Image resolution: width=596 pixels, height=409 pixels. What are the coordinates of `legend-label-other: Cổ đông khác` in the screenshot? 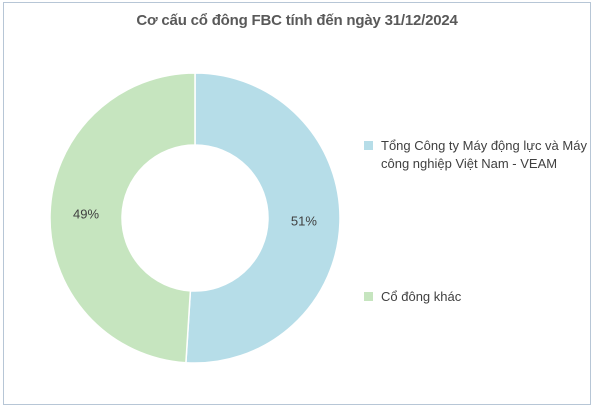 It's located at (421, 296).